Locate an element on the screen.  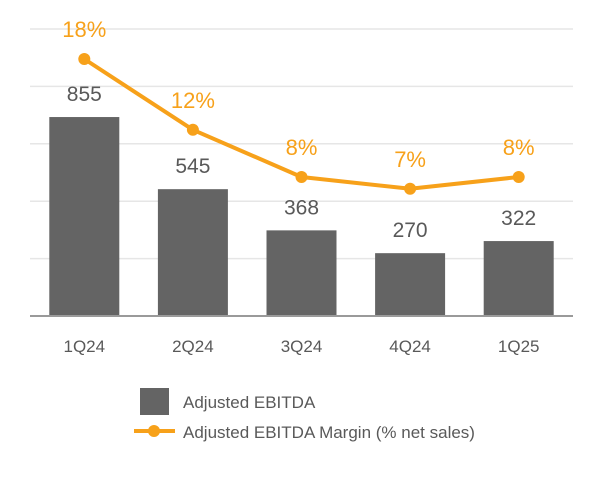
x-tick-label: 4Q24 is located at coordinates (410, 346).